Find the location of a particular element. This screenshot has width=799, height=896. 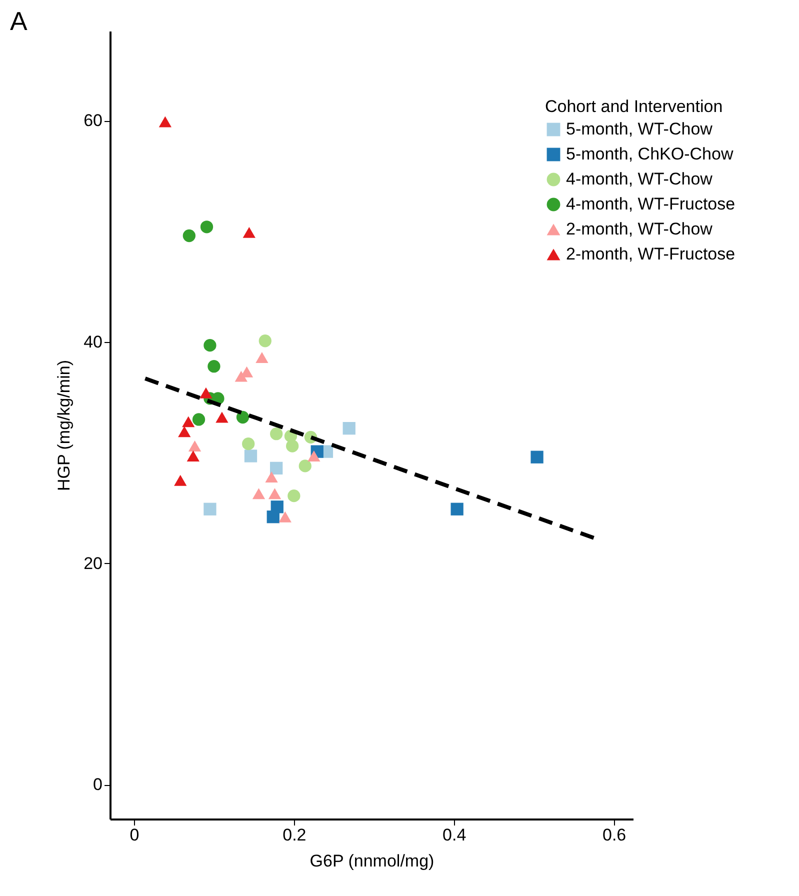

legend-label: 5-month, ChKO-Chow is located at coordinates (650, 154).